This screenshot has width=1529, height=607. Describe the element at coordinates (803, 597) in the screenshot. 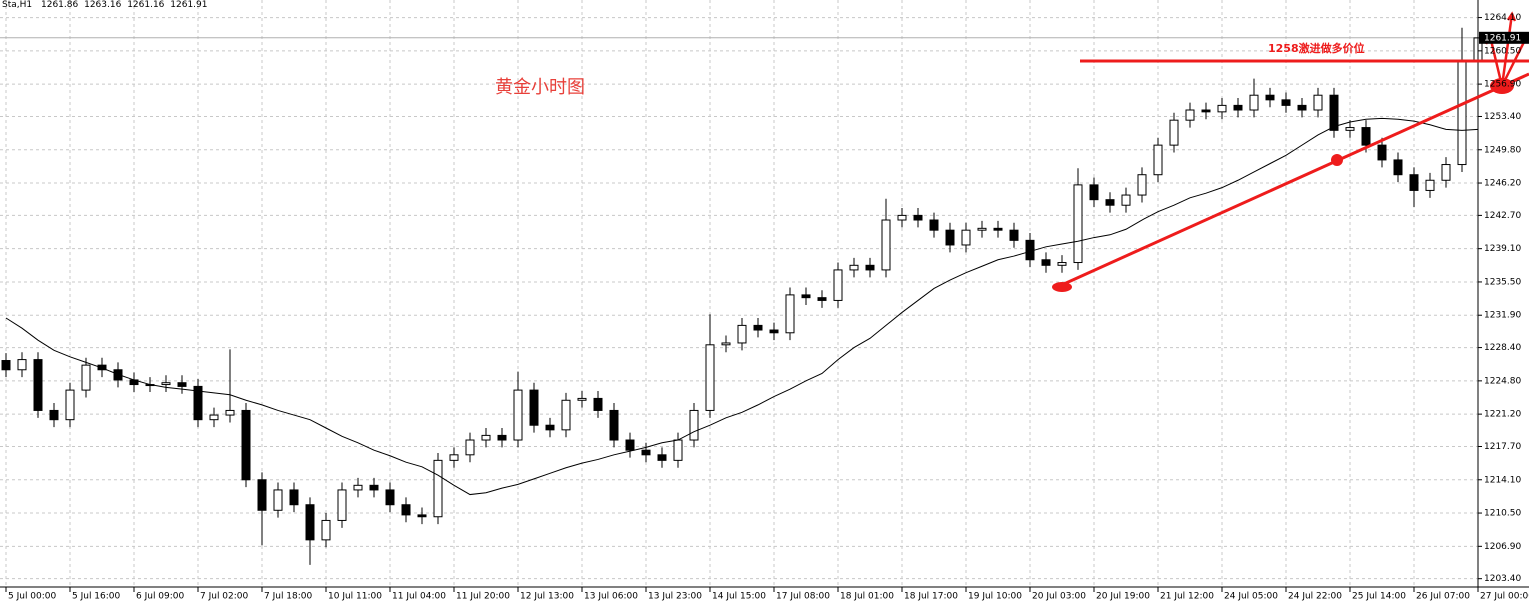

I see `x-tick-label: 17 Jul 08:00` at that location.